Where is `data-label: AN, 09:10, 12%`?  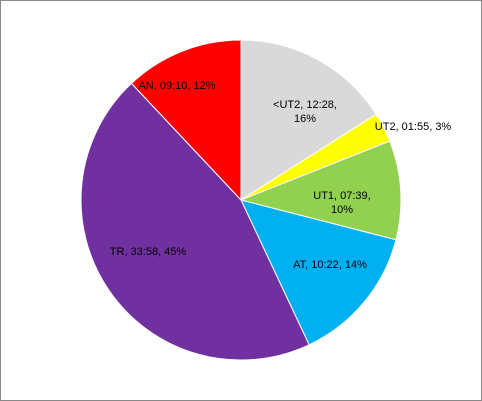
data-label: AN, 09:10, 12% is located at coordinates (176, 86).